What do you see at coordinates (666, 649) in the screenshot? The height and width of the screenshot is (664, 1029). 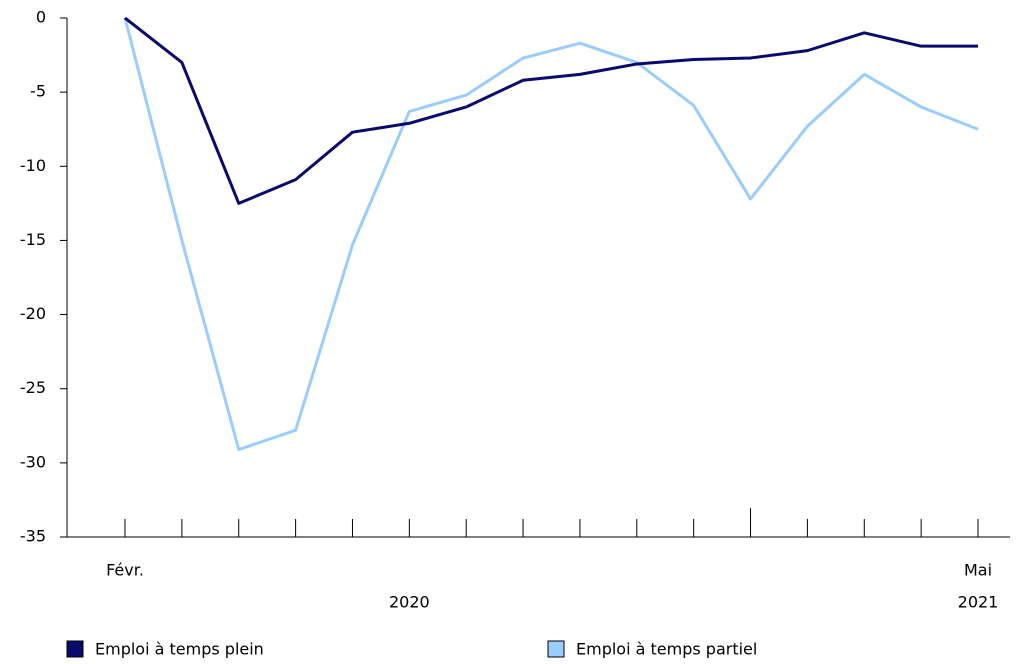 I see `legend-label: Emploi à temps partiel` at bounding box center [666, 649].